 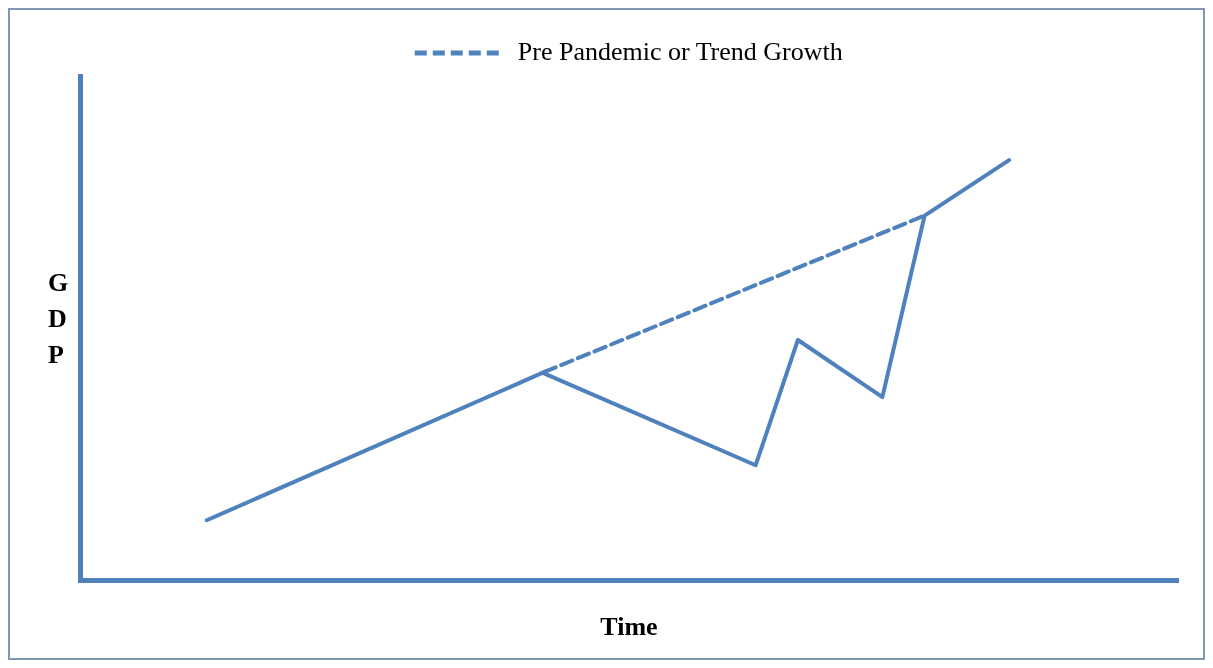 What do you see at coordinates (680, 51) in the screenshot?
I see `legend-label: Pre Pandemic or Trend Growth` at bounding box center [680, 51].